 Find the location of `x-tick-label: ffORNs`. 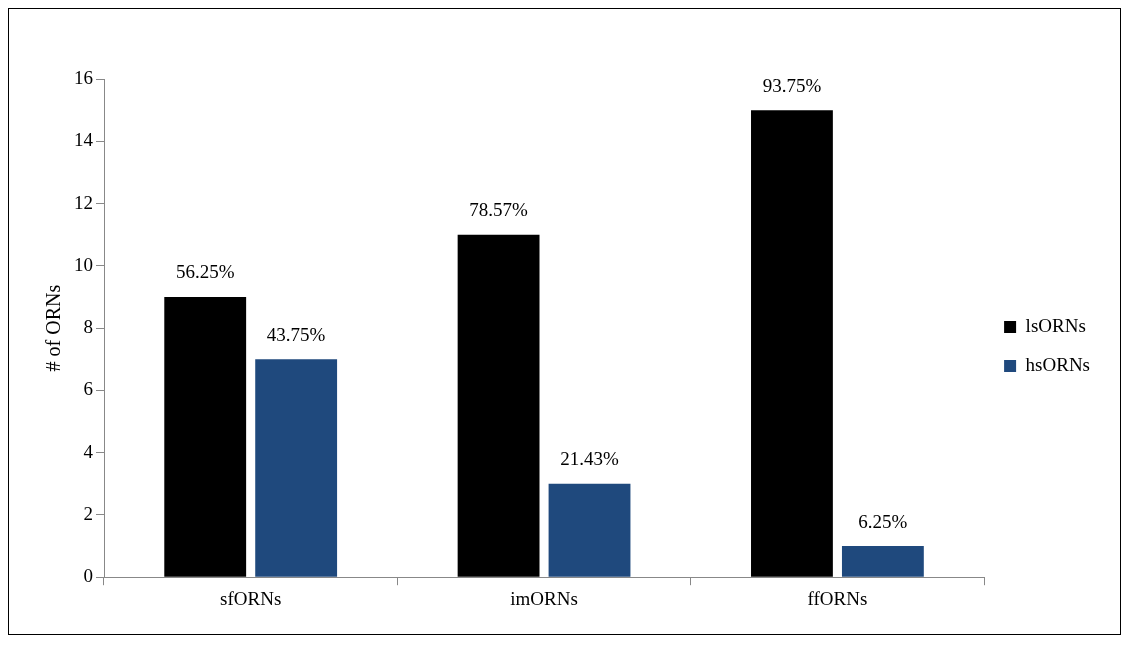

x-tick-label: ffORNs is located at coordinates (837, 598).